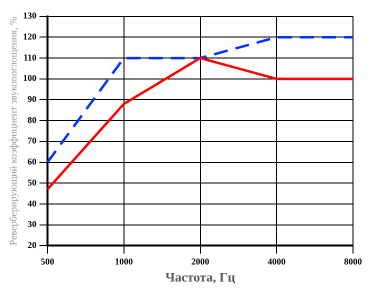 The width and height of the screenshot is (375, 294). I want to click on y-tick-label: 130, so click(30, 15).